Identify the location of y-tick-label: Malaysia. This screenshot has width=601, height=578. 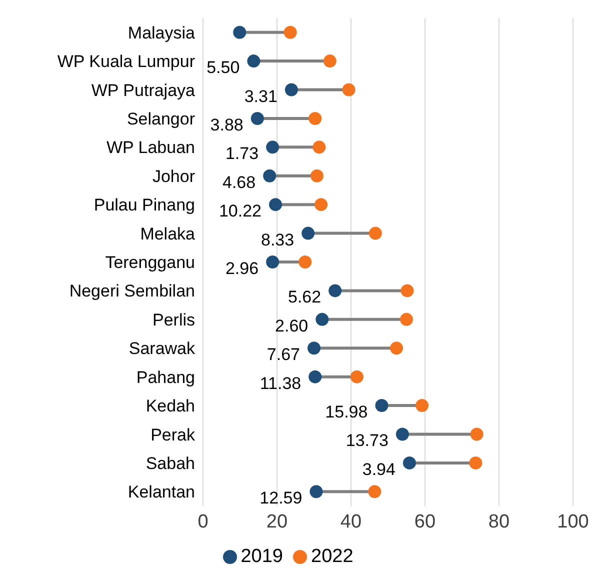
(162, 32).